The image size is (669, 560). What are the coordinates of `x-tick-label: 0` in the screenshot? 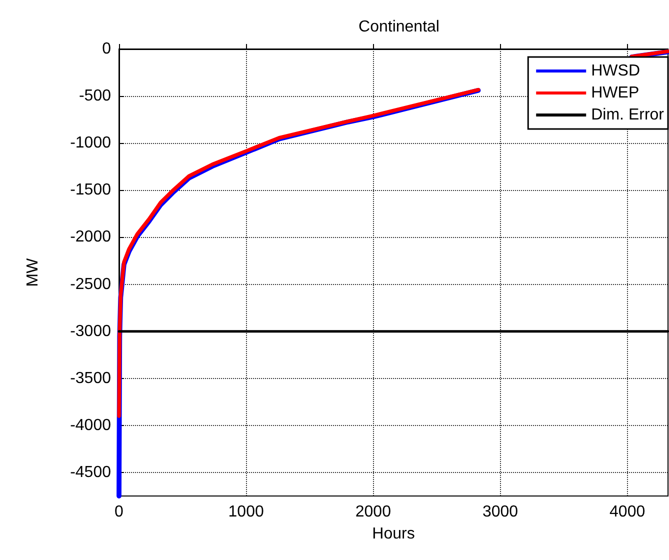 It's located at (119, 512).